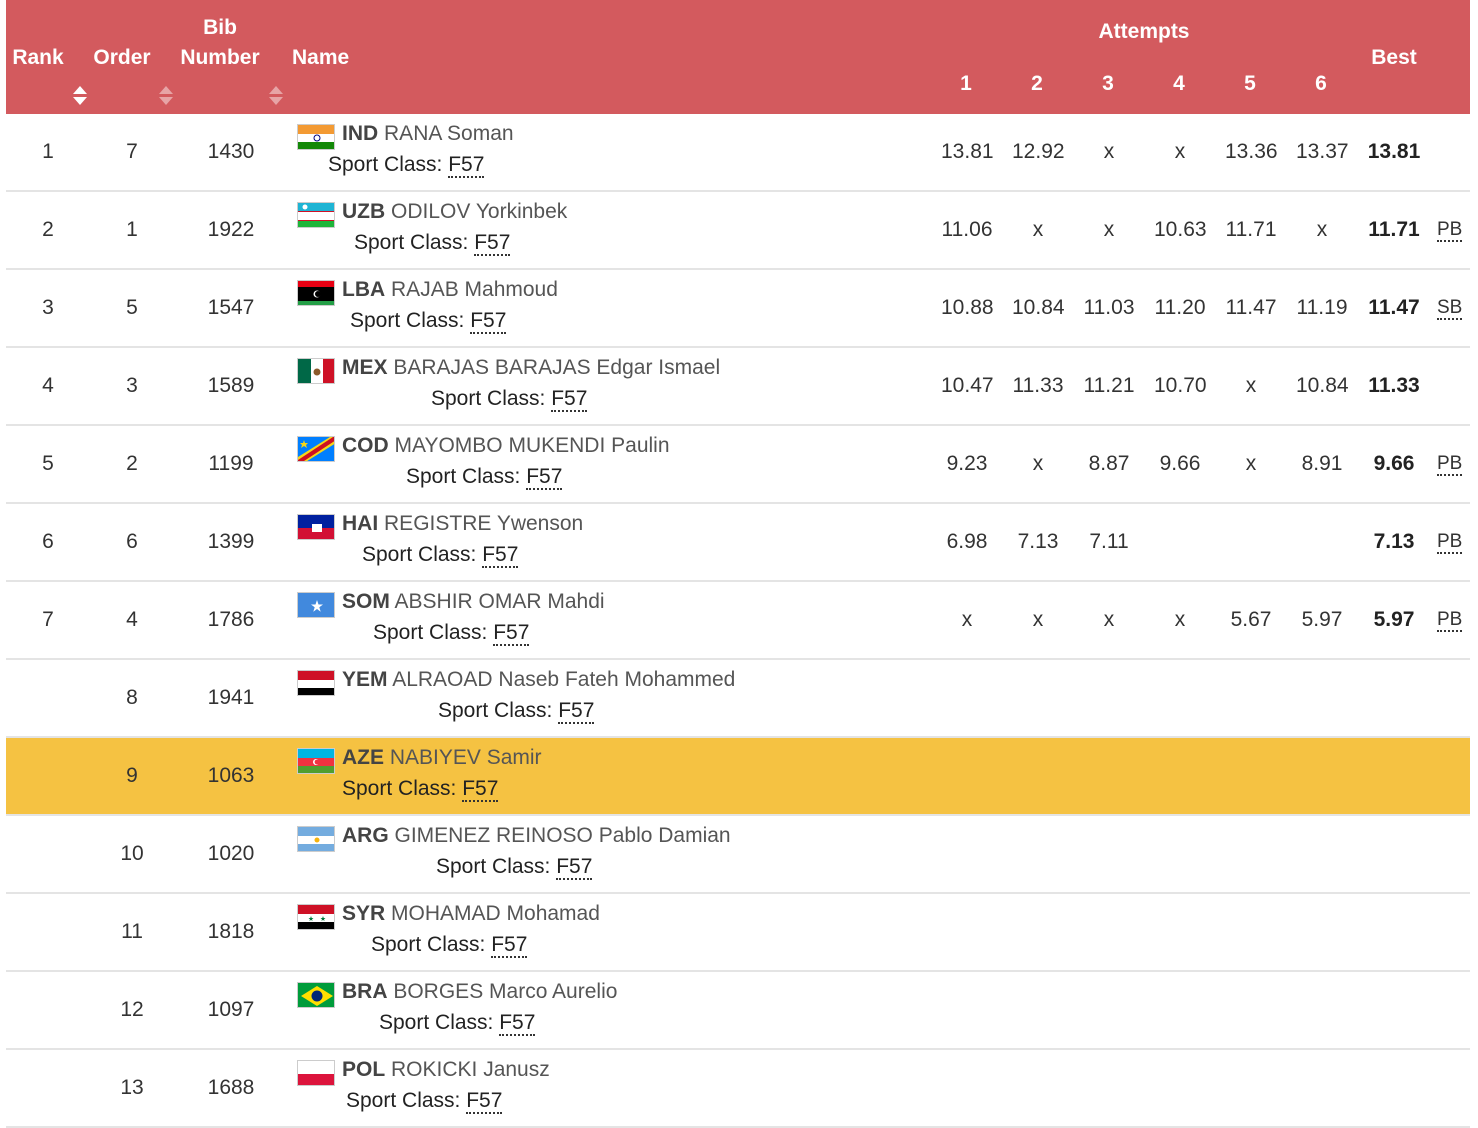 The width and height of the screenshot is (1478, 1128). What do you see at coordinates (562, 835) in the screenshot?
I see `athlete-full-name: GIMENEZ REINOSO Pablo Damian` at bounding box center [562, 835].